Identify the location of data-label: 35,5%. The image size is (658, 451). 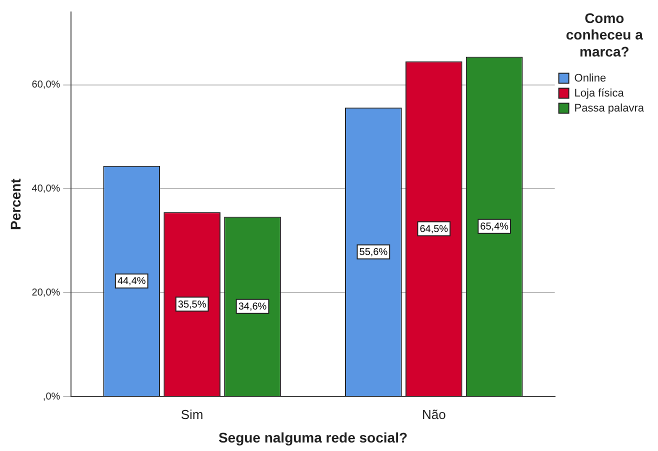
(192, 304).